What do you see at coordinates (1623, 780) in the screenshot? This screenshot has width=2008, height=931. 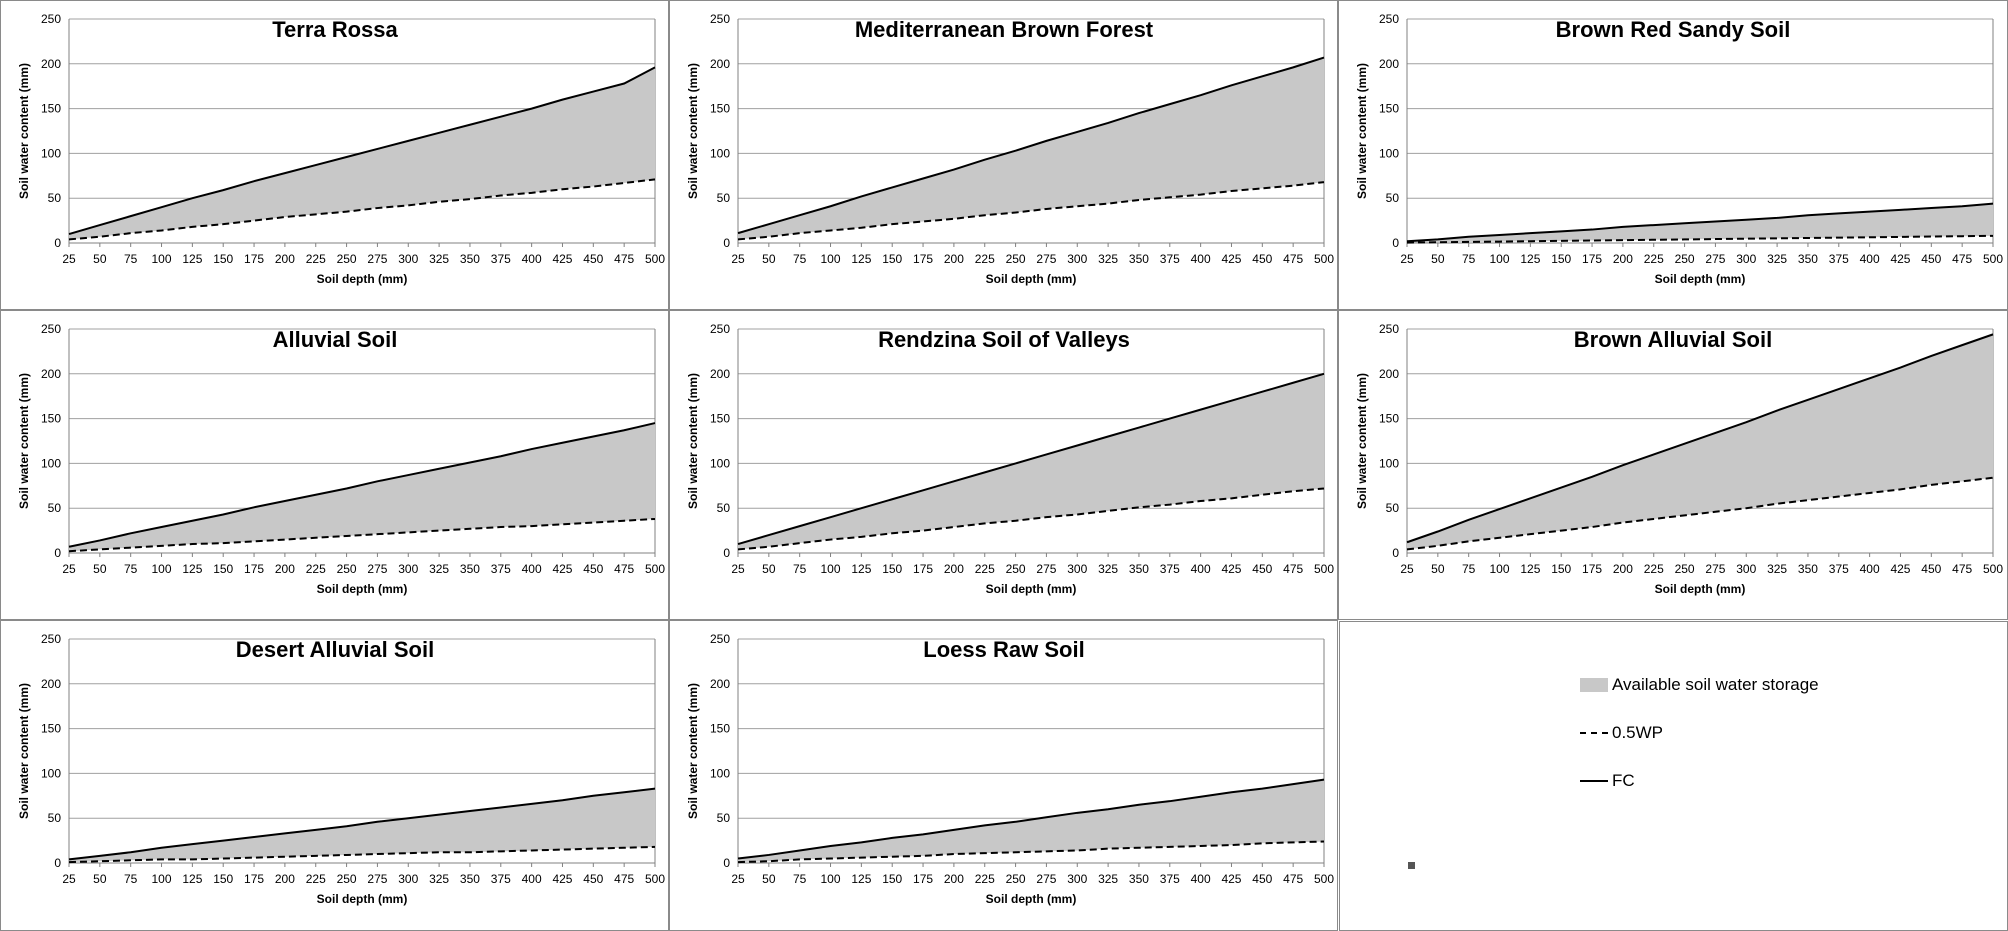 I see `legend-label-fc: FC` at bounding box center [1623, 780].